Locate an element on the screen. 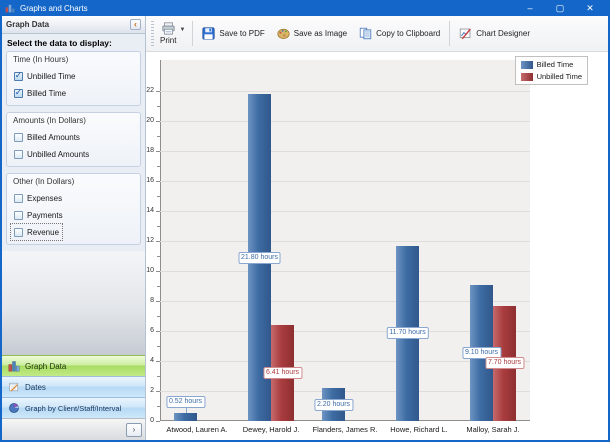 The width and height of the screenshot is (610, 442). checkbox-billed-amounts is located at coordinates (18, 137).